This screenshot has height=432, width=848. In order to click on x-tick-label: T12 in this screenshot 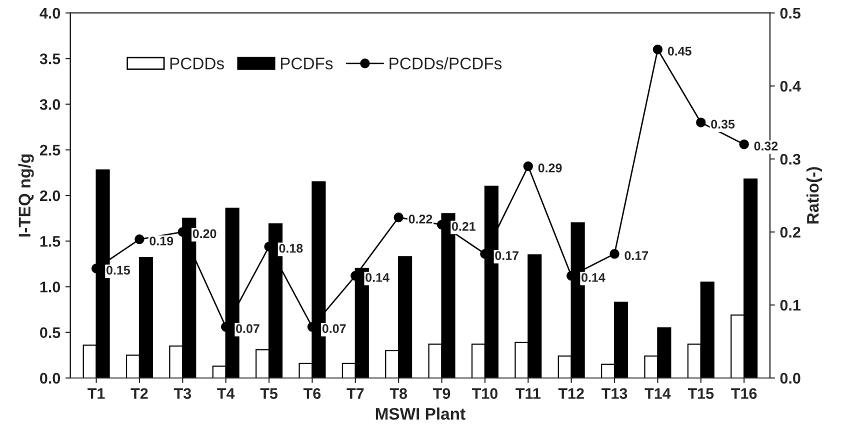, I will do `click(571, 393)`.